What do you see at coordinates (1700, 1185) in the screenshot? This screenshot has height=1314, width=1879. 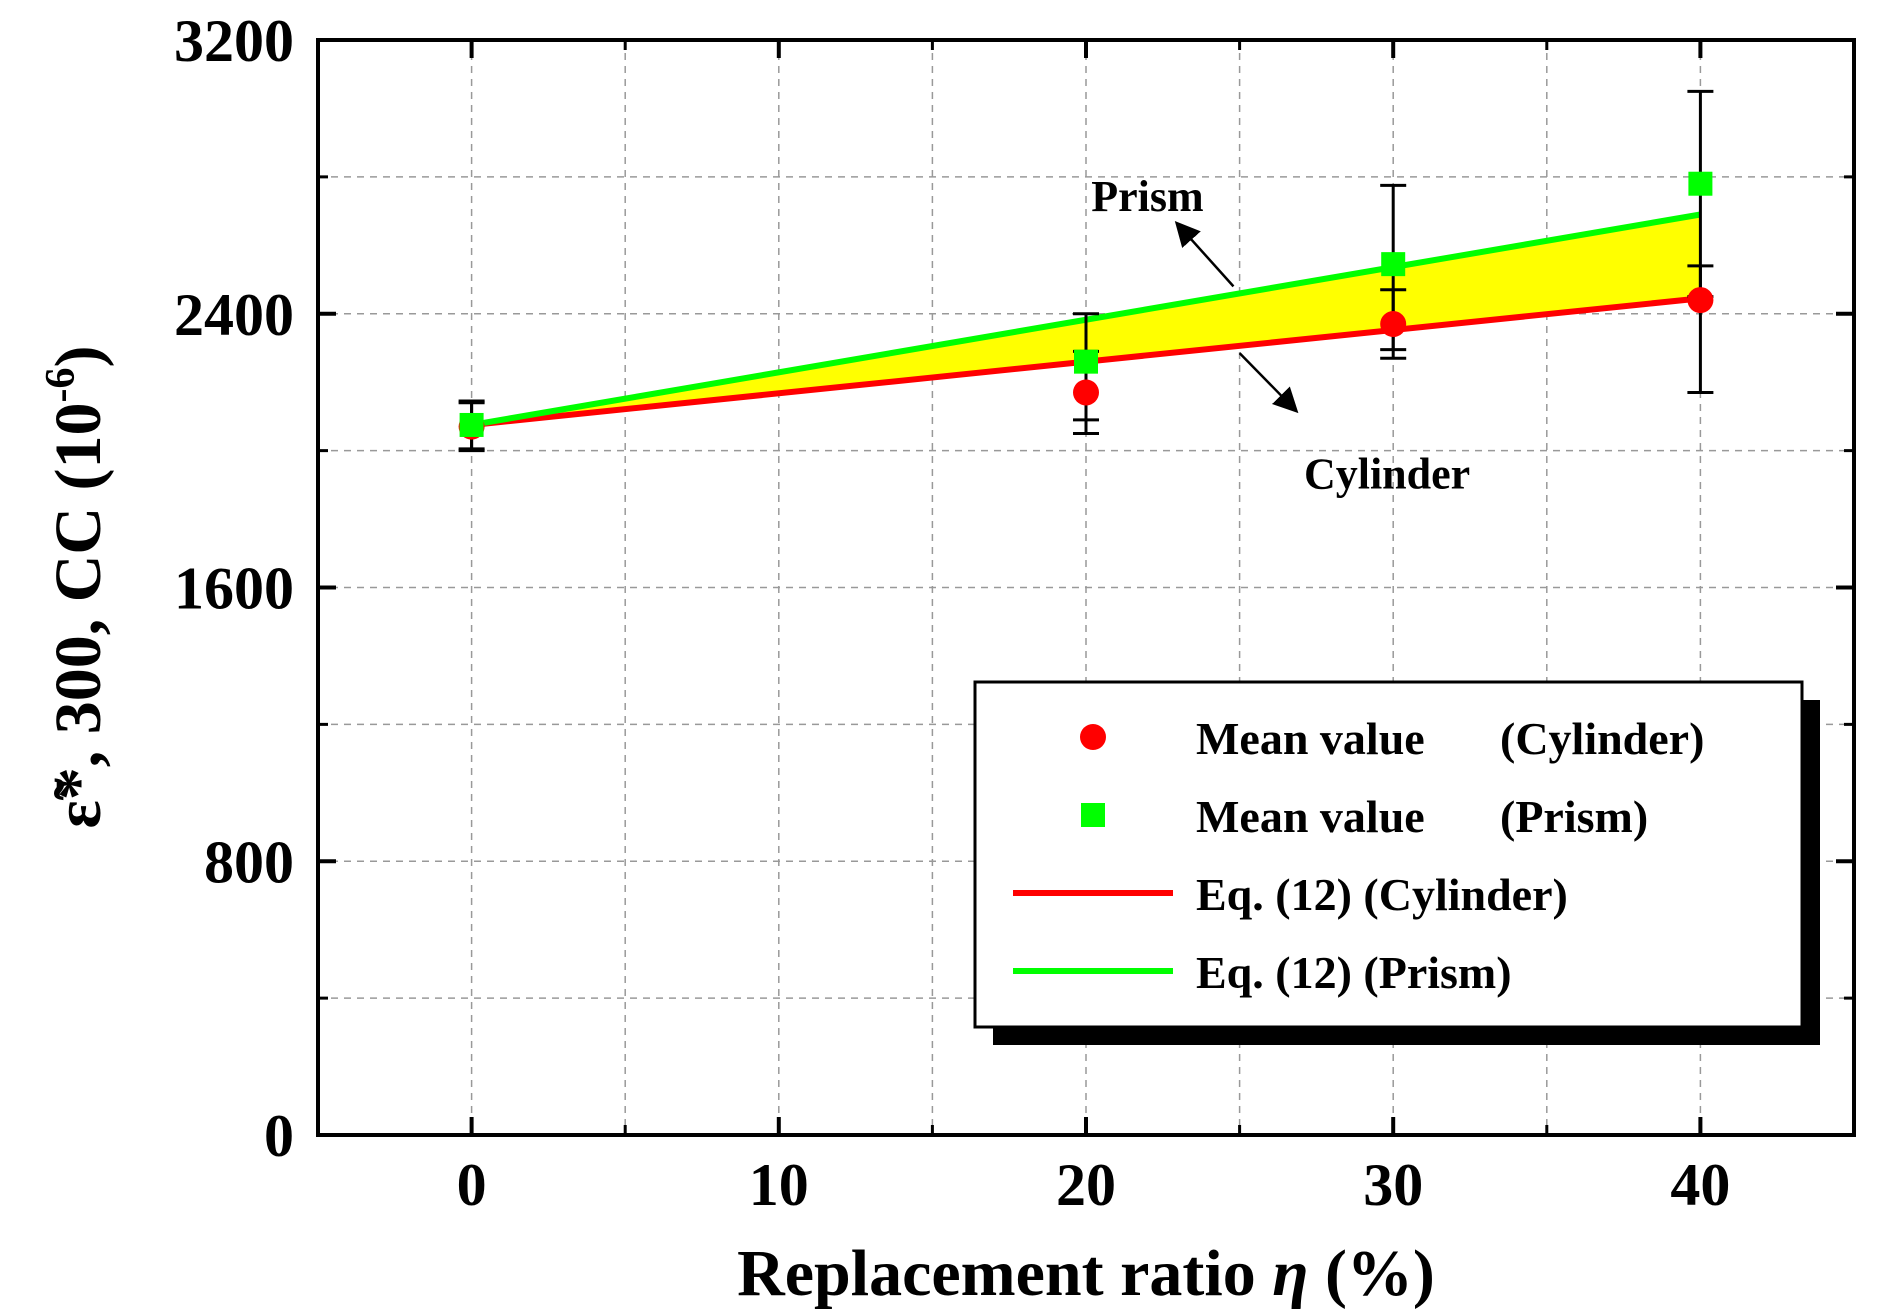 I see `x-tick-label-40: 40` at bounding box center [1700, 1185].